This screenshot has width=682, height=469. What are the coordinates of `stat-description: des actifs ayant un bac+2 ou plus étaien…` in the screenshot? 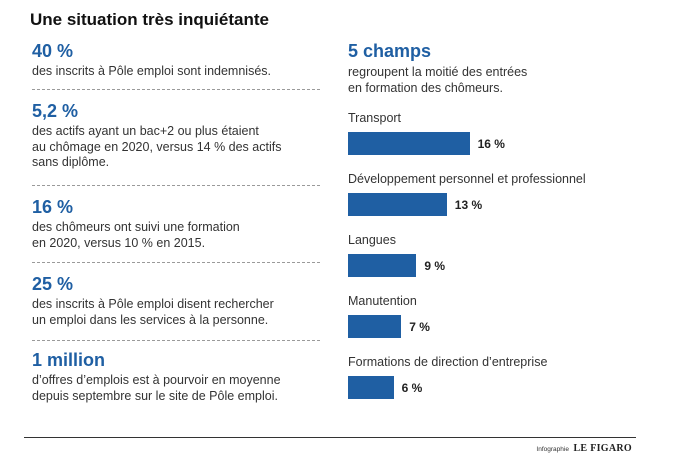 It's located at (157, 146).